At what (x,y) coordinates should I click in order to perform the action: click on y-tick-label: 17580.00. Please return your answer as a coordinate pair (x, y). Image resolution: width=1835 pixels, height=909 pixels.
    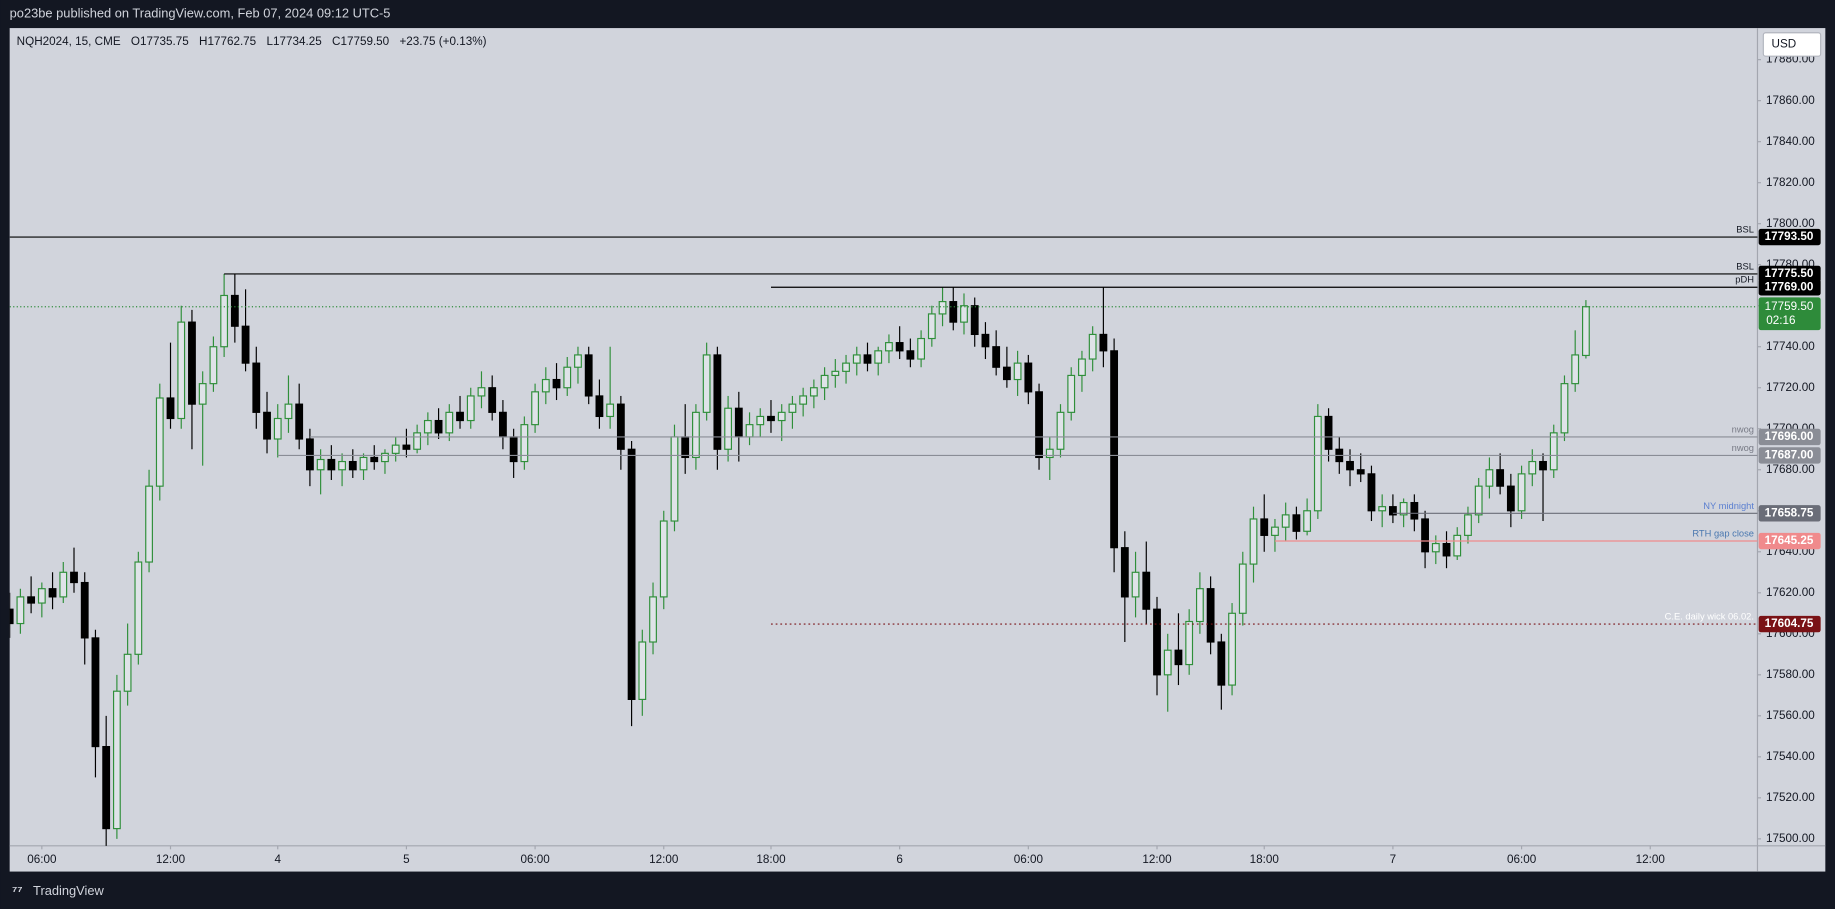
    Looking at the image, I should click on (1790, 674).